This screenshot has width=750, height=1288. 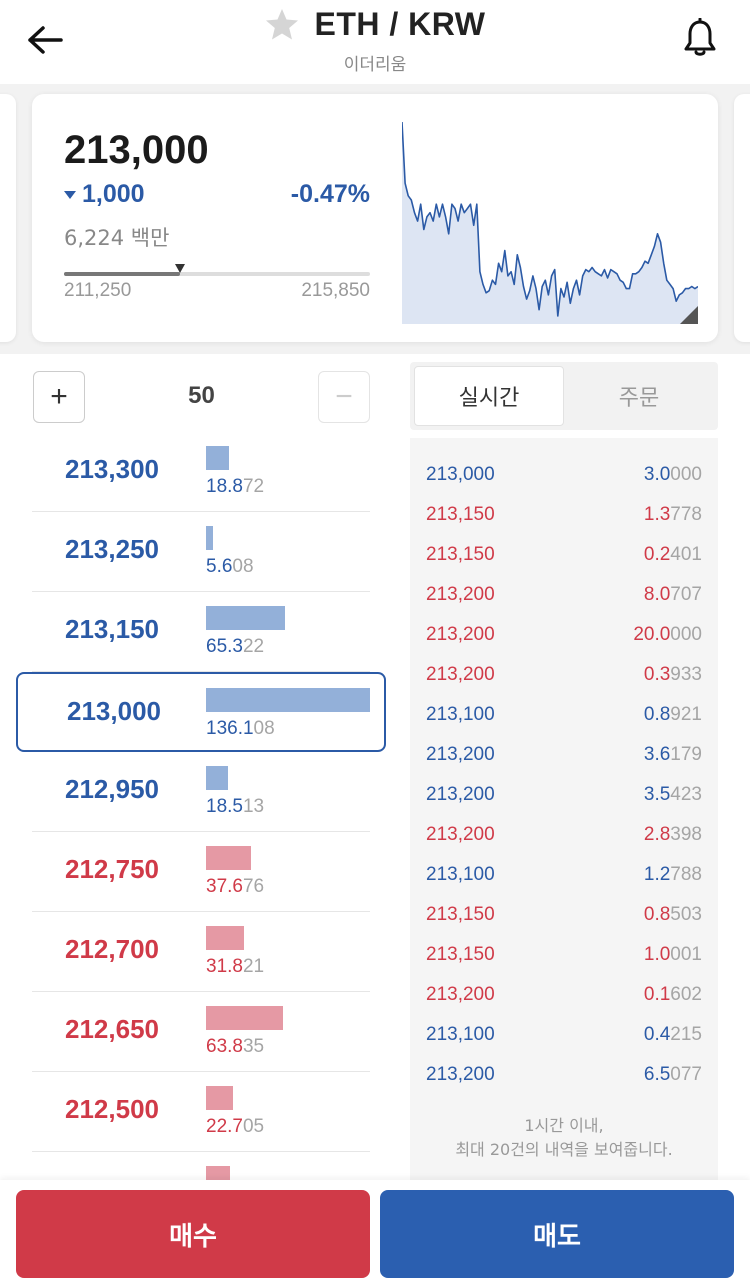 I want to click on tab-realtime: 실시간, so click(x=489, y=396).